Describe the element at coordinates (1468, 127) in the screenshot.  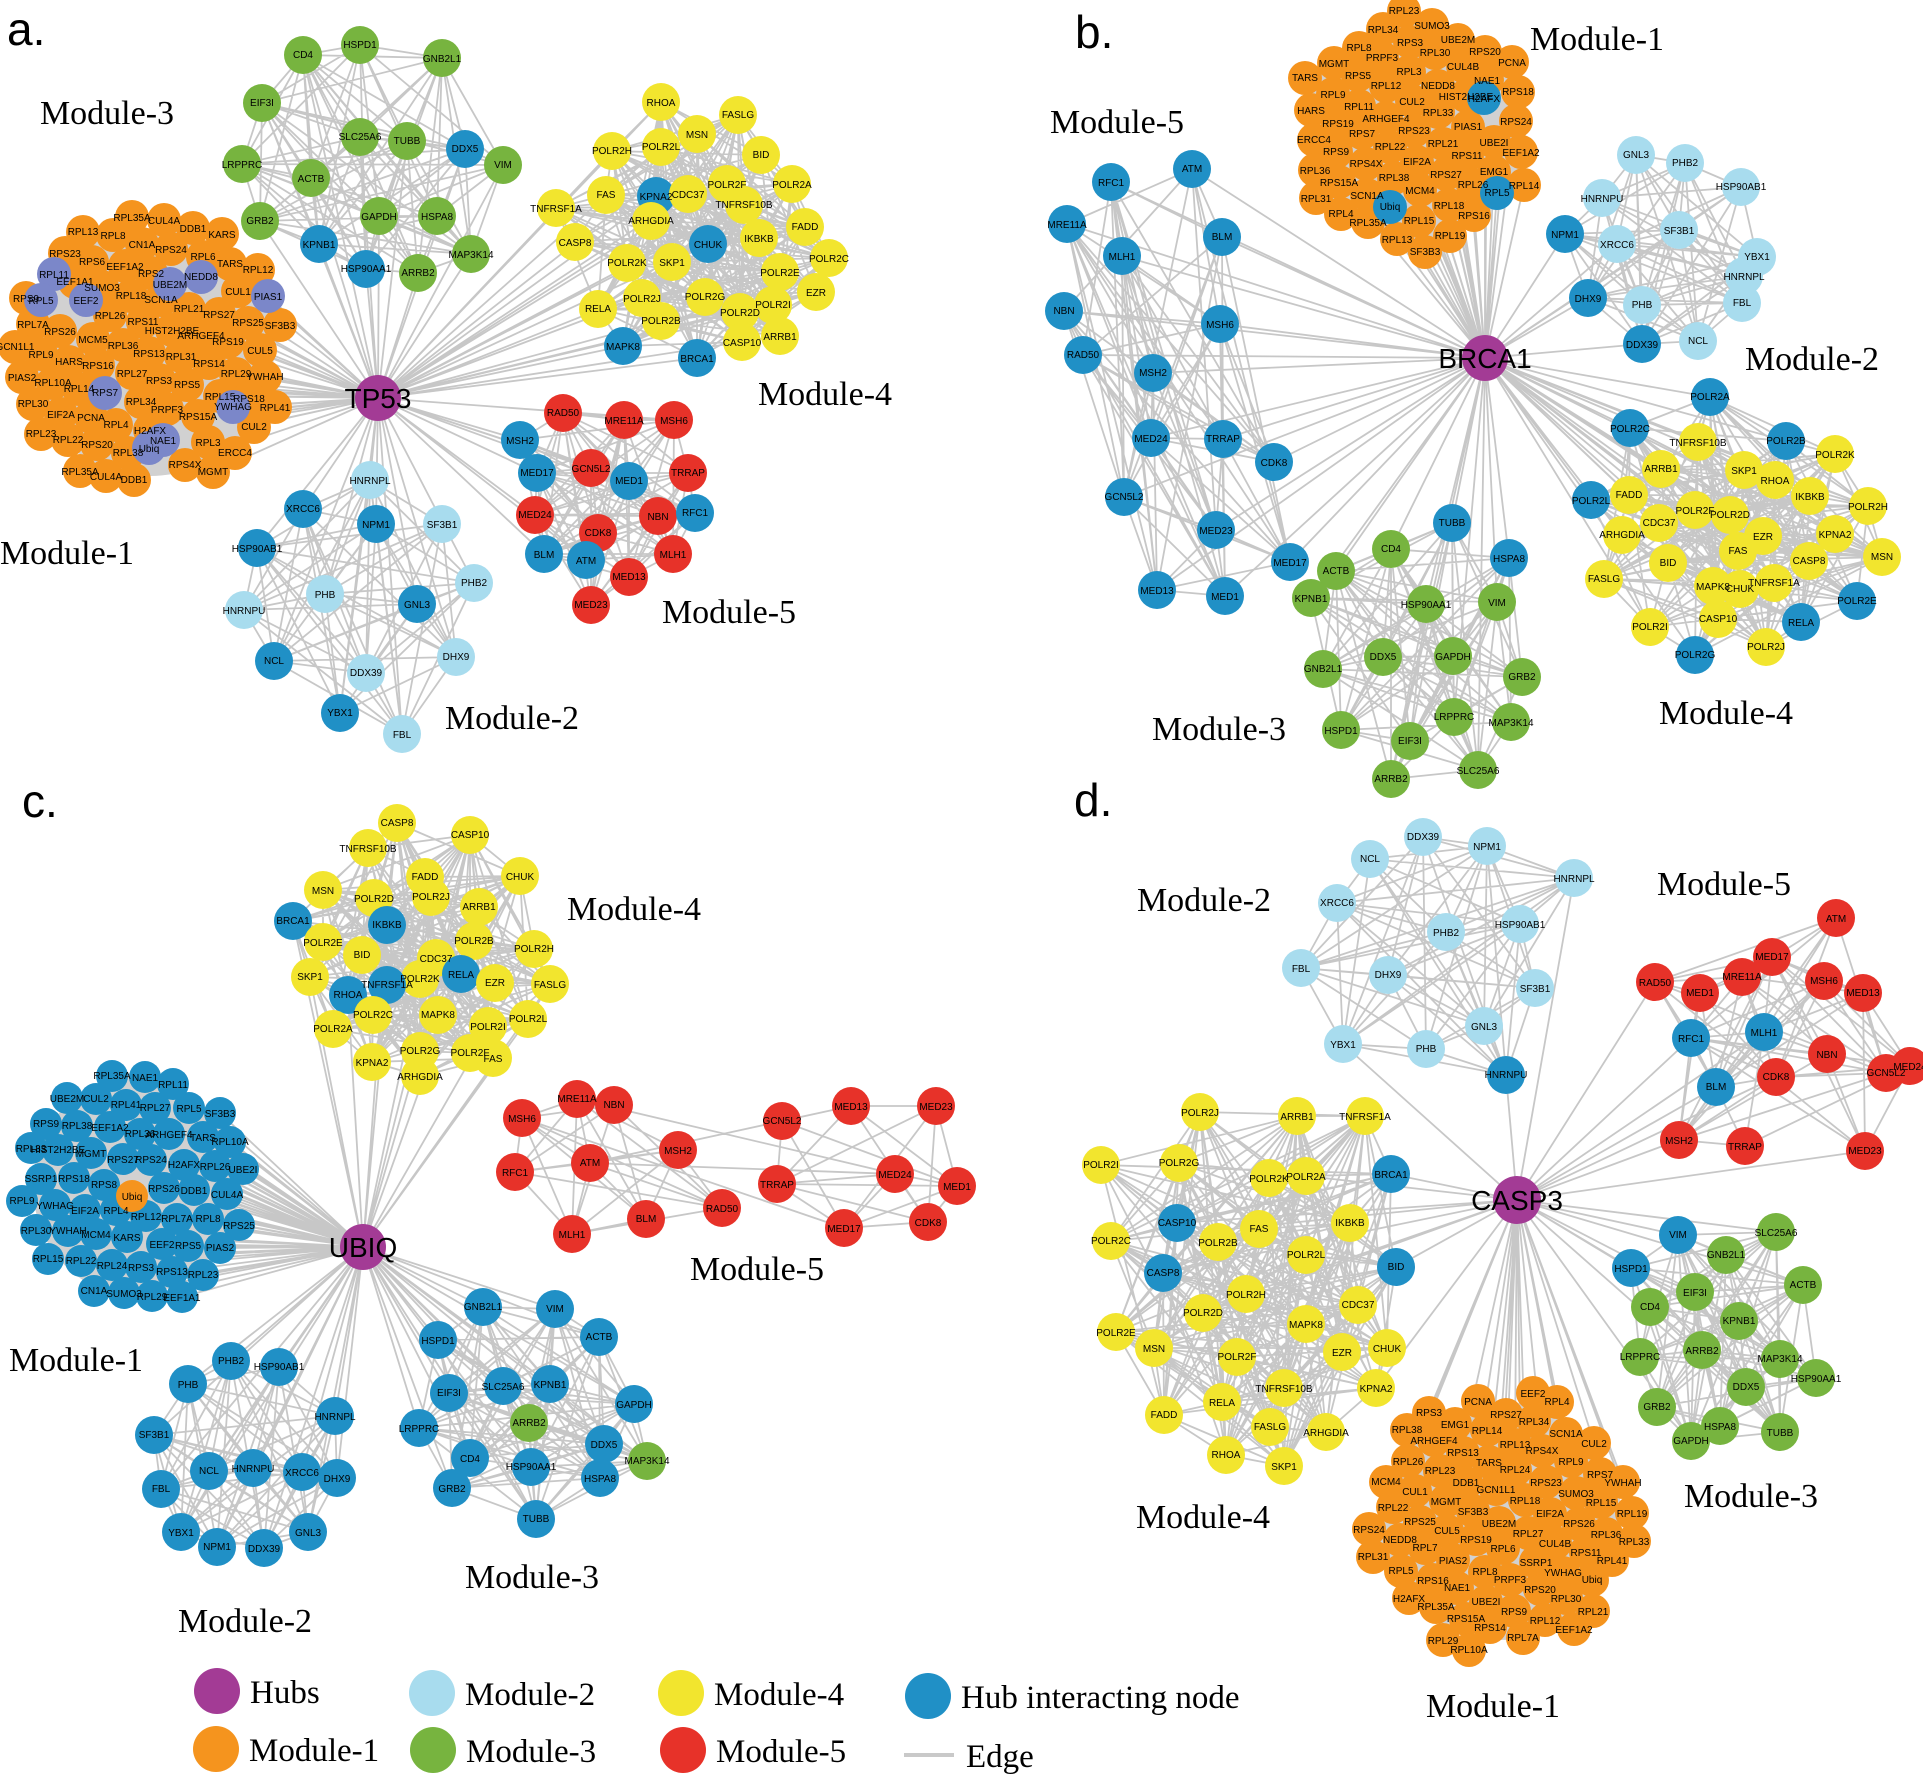
I see `svg-text: PIAS1` at that location.